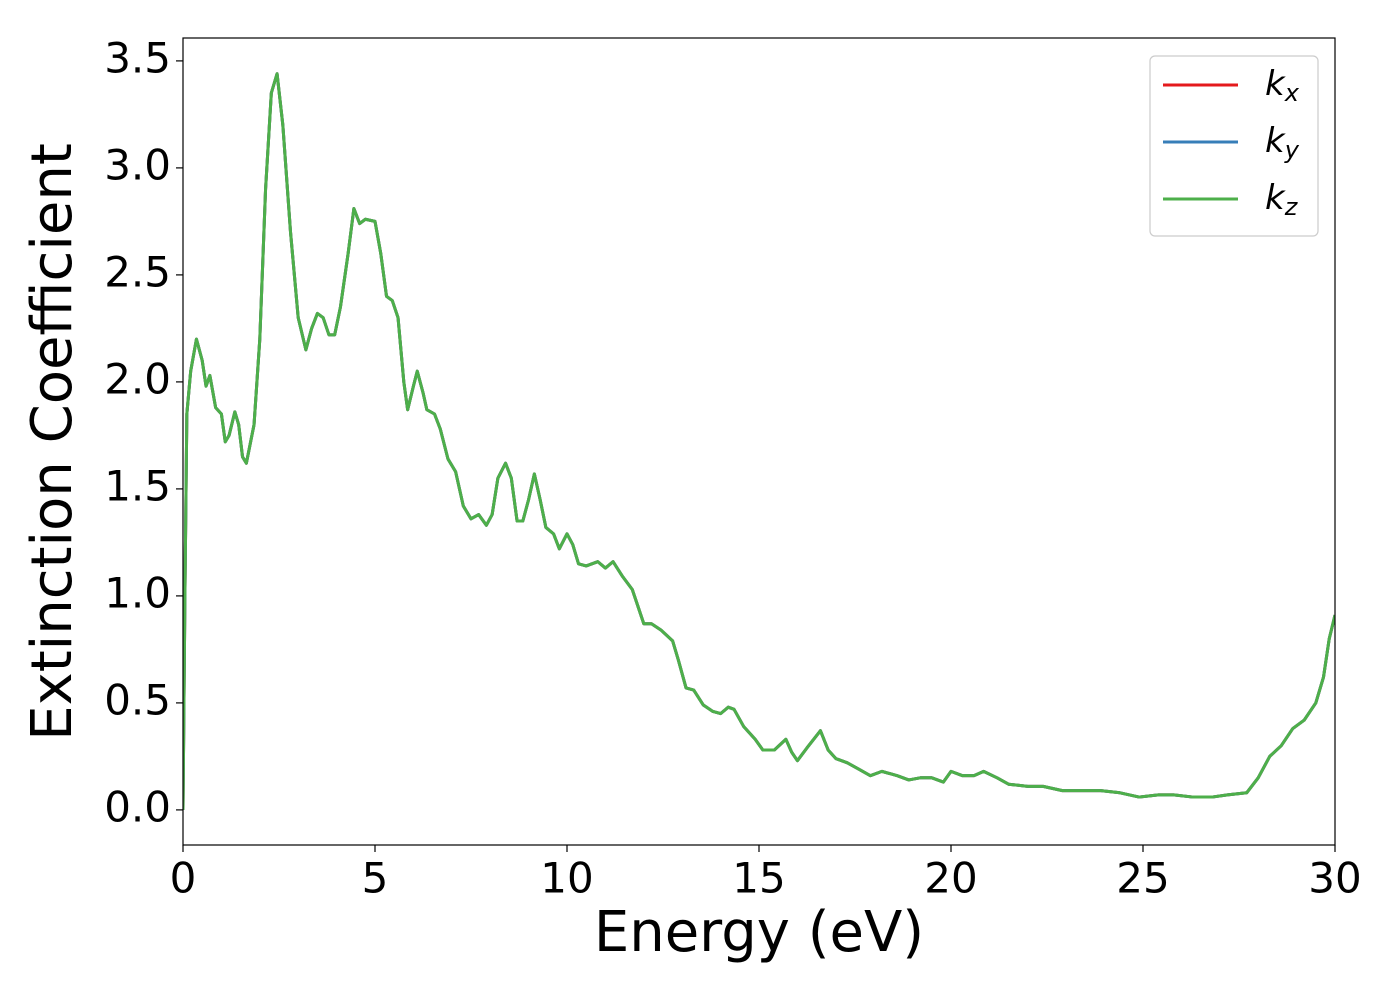 This screenshot has height=1000, width=1400. What do you see at coordinates (52, 442) in the screenshot?
I see `y-axis-label: Extinction Coefficient` at bounding box center [52, 442].